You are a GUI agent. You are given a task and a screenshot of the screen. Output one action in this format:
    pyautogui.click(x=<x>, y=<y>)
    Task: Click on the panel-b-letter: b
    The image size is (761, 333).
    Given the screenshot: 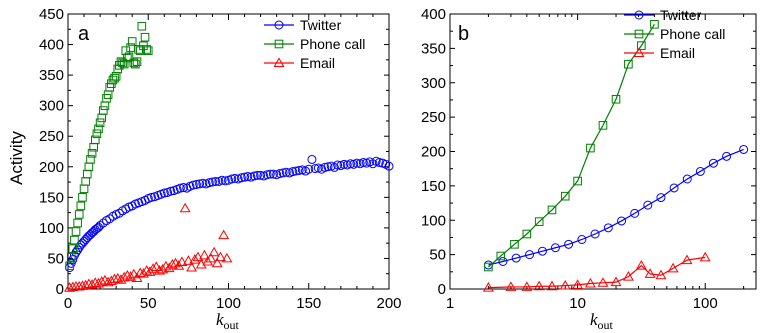 What is the action you would take?
    pyautogui.click(x=463, y=34)
    